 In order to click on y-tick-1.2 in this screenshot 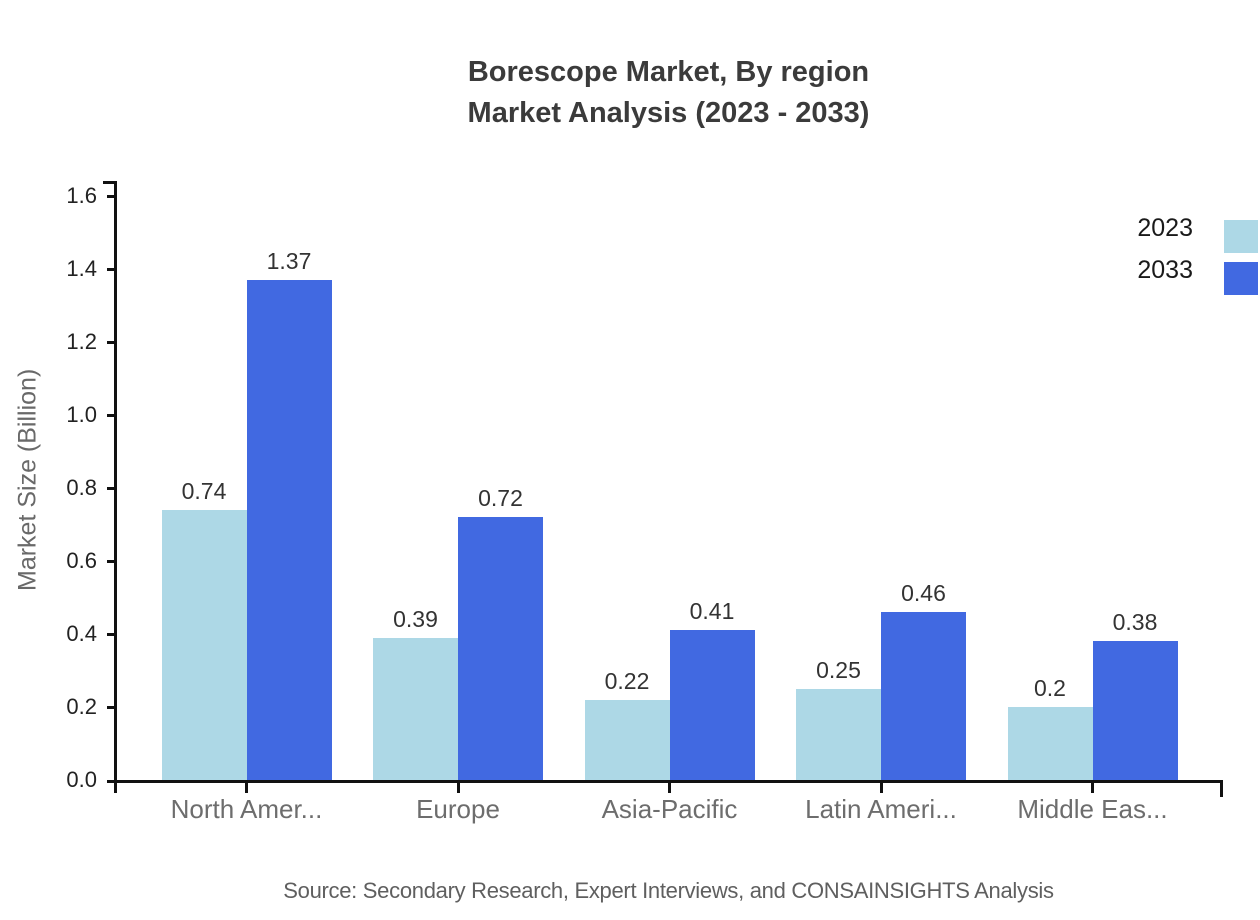, I will do `click(112, 342)`.